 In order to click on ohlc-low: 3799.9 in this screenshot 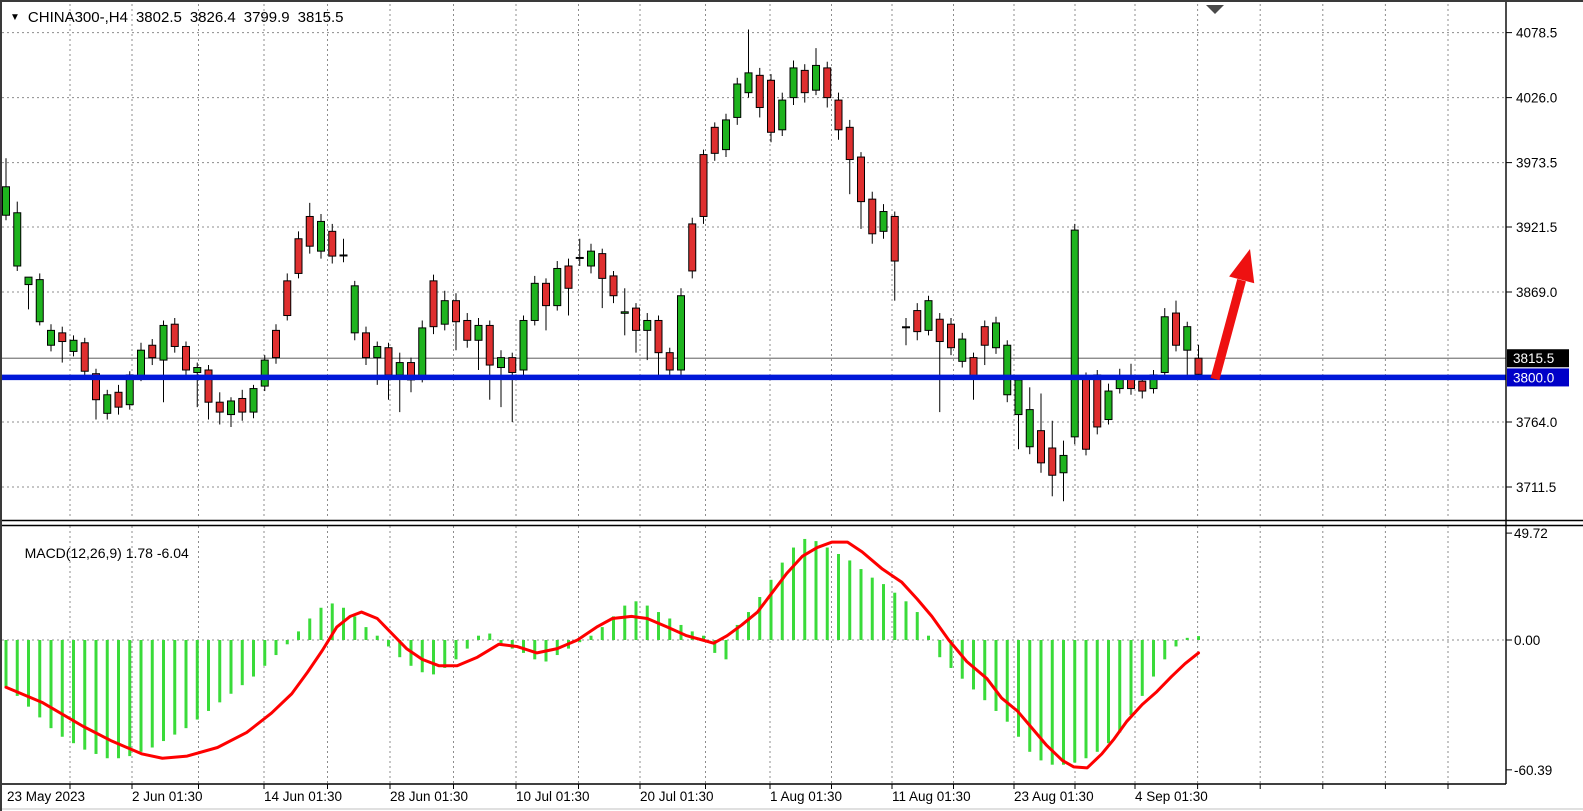, I will do `click(266, 17)`.